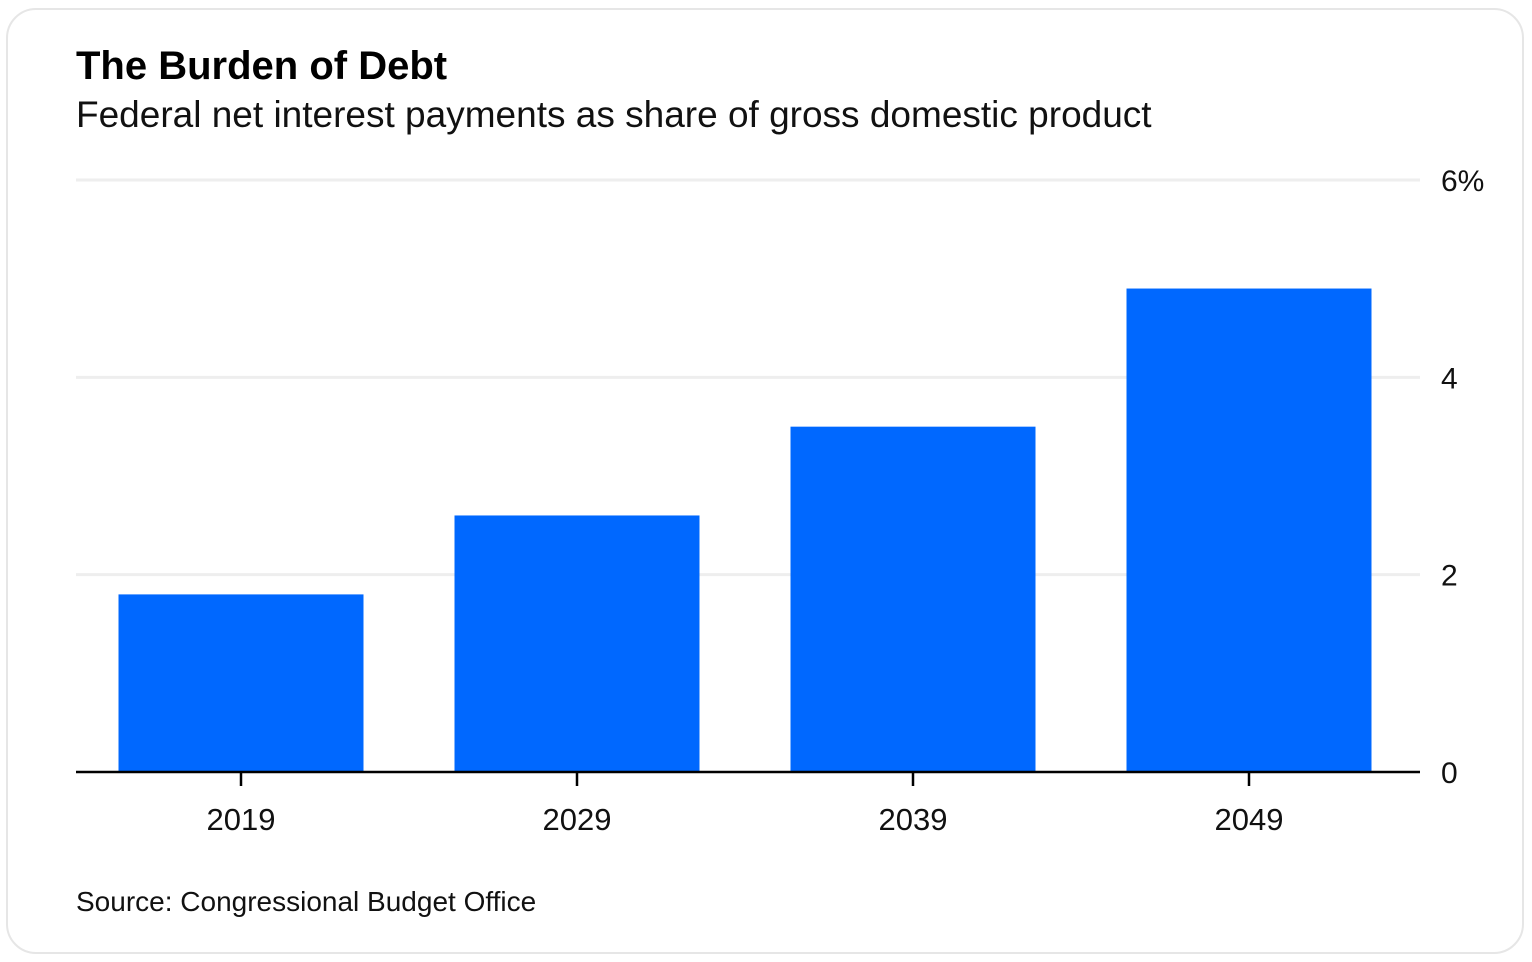 The image size is (1532, 962). Describe the element at coordinates (1449, 378) in the screenshot. I see `y-tick-label: 4` at that location.